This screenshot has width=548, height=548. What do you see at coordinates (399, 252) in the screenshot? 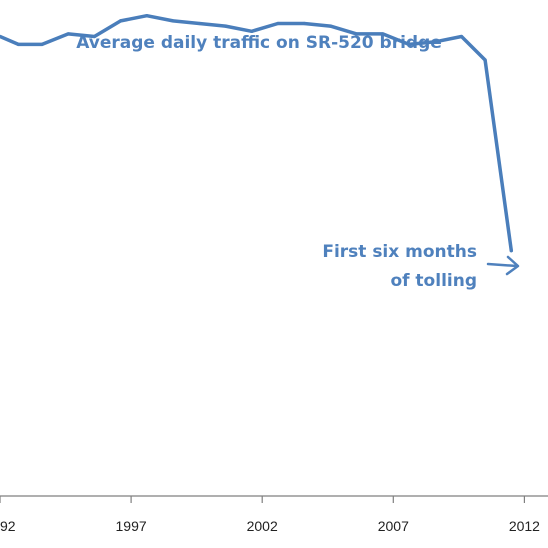
I see `annotation-line-1: First six months` at bounding box center [399, 252].